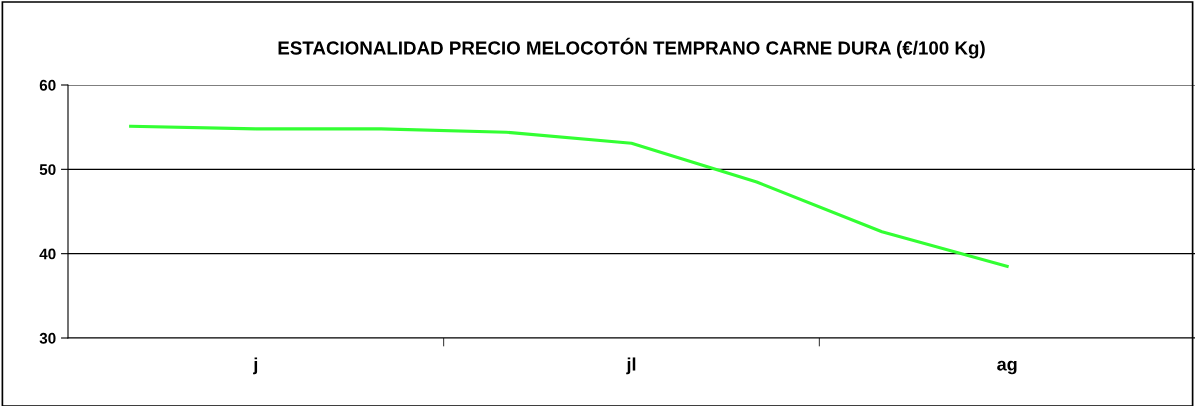  I want to click on x-tick-label: jl, so click(631, 366).